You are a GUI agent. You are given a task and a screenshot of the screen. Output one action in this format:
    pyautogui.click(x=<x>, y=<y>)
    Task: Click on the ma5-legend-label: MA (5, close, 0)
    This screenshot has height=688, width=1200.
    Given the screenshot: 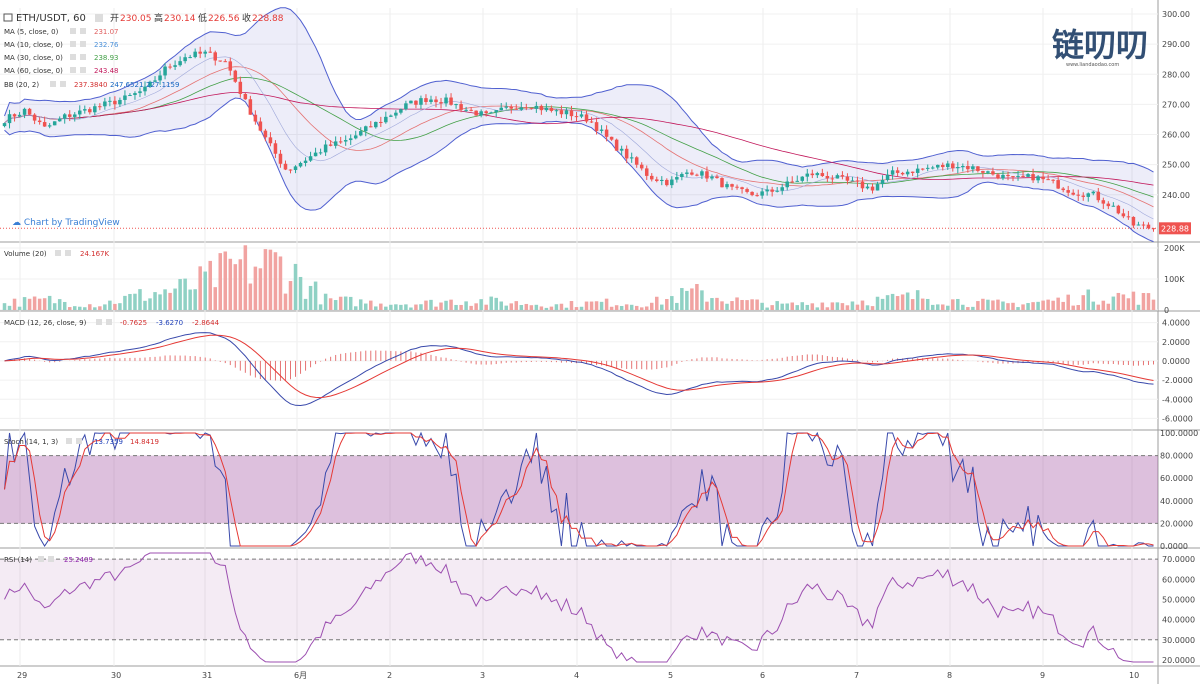 What is the action you would take?
    pyautogui.click(x=31, y=32)
    